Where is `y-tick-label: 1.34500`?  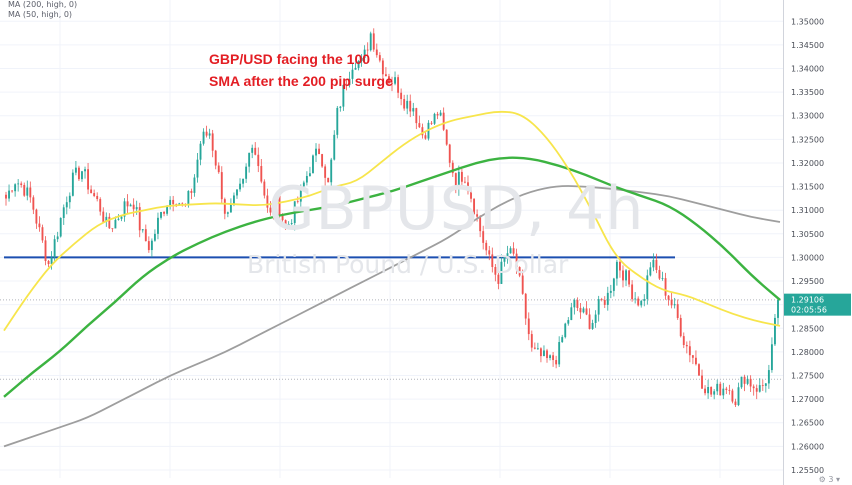 y-tick-label: 1.34500 is located at coordinates (807, 45).